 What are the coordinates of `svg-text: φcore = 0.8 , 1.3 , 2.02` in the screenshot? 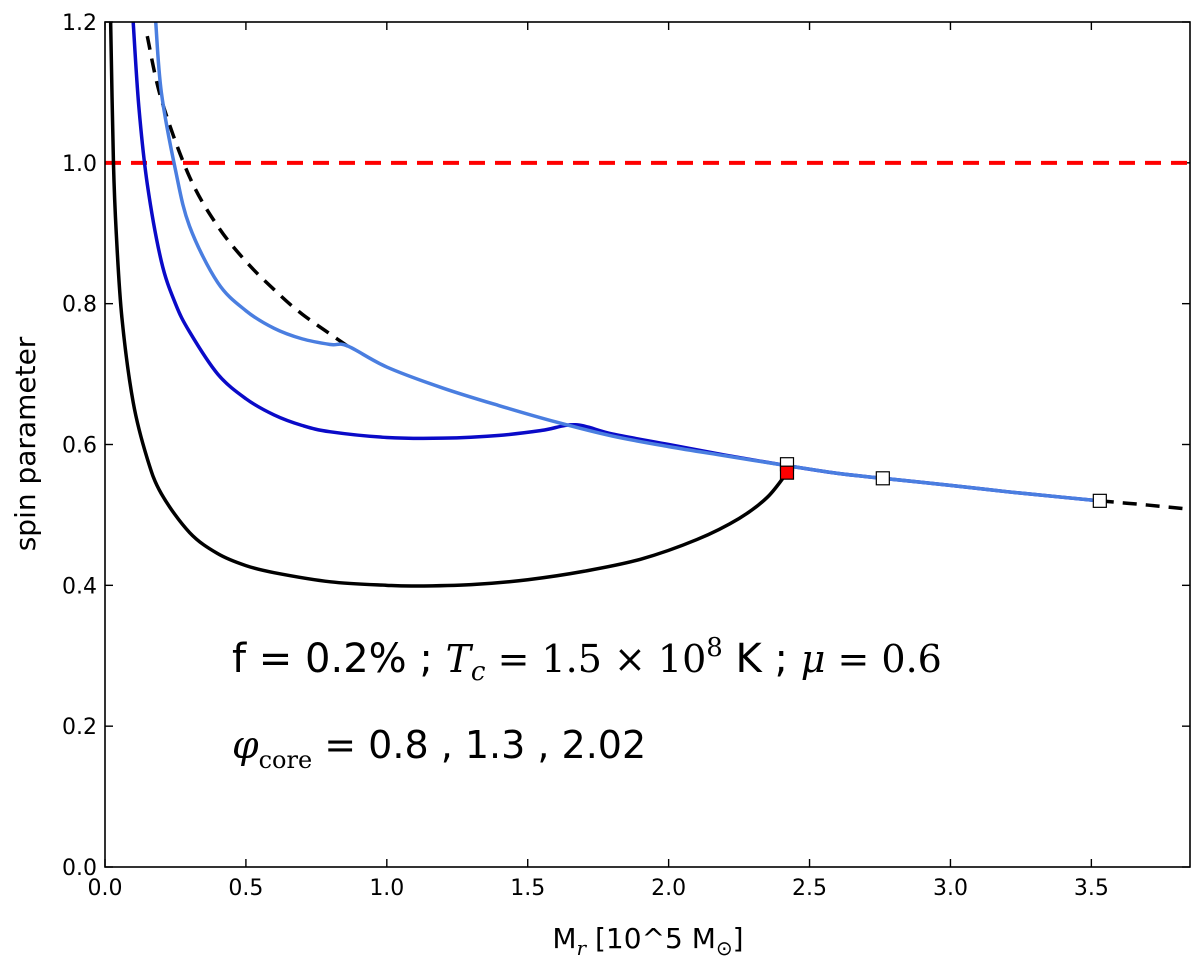 It's located at (439, 748).